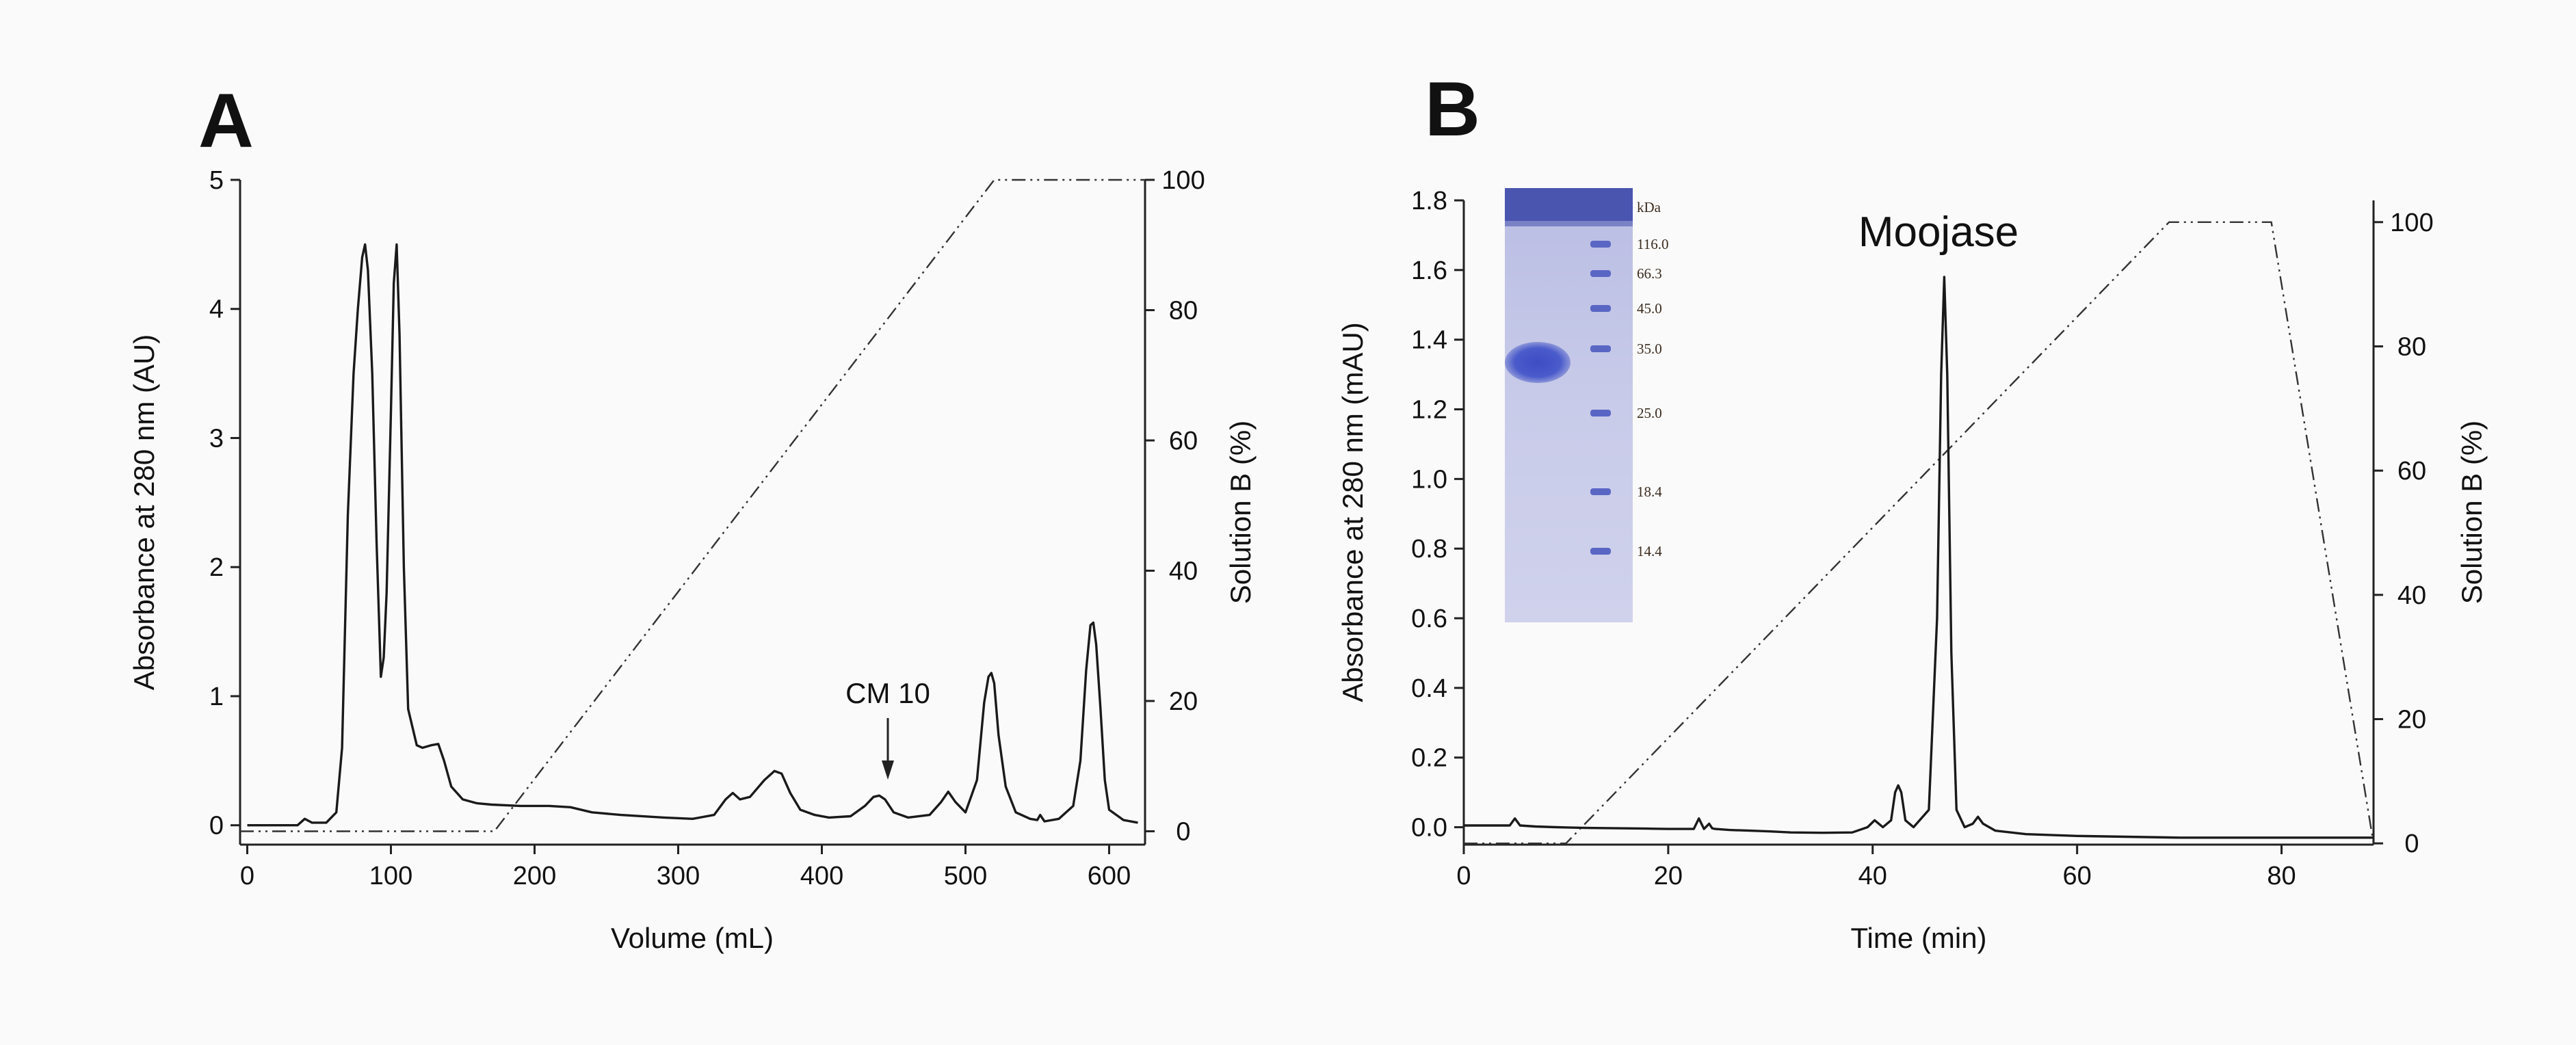  What do you see at coordinates (1652, 397) in the screenshot?
I see `gel-marker-labels: 116.0 66.3 45.0 35.0 25.0 18.4 14.4` at bounding box center [1652, 397].